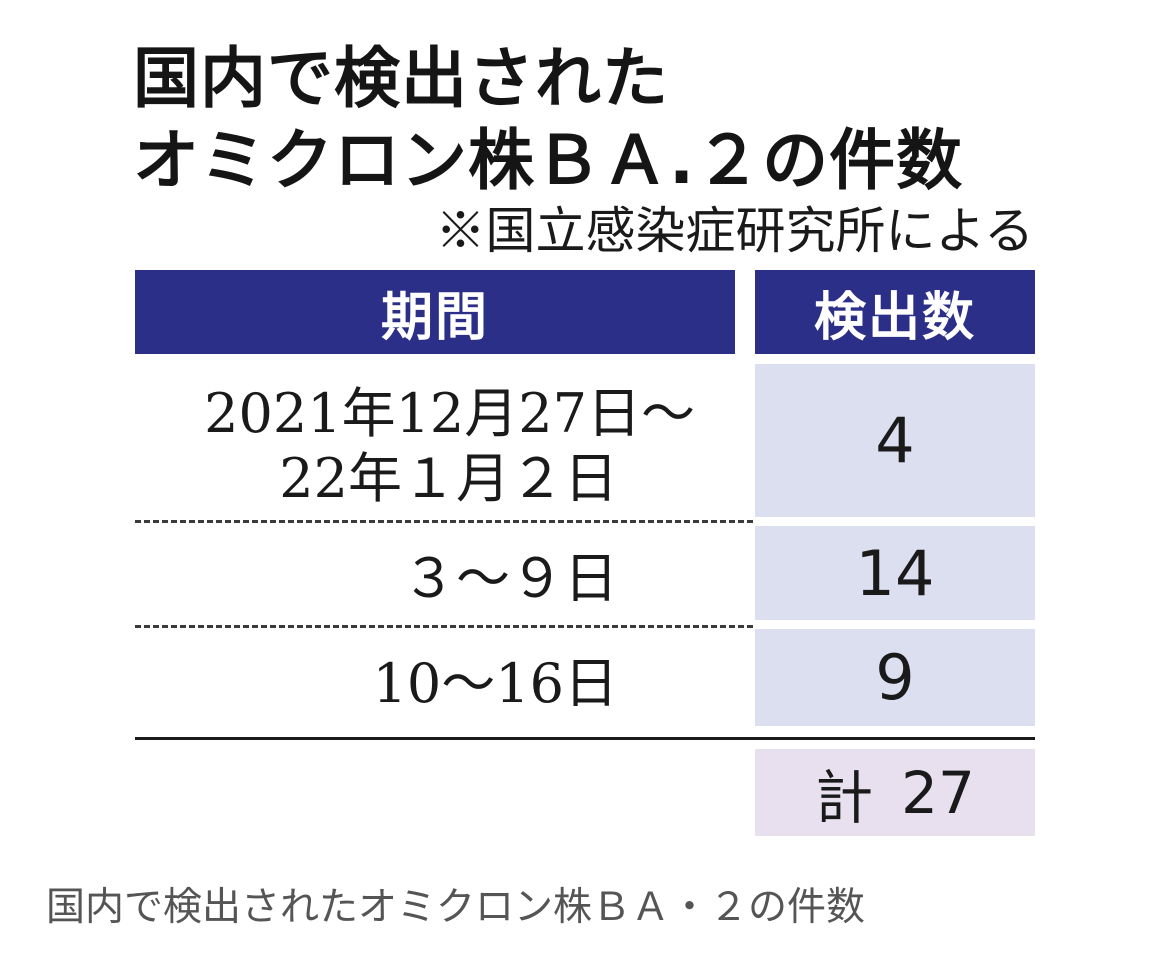 Image resolution: width=1170 pixels, height=963 pixels. I want to click on total-value: 27, so click(938, 792).